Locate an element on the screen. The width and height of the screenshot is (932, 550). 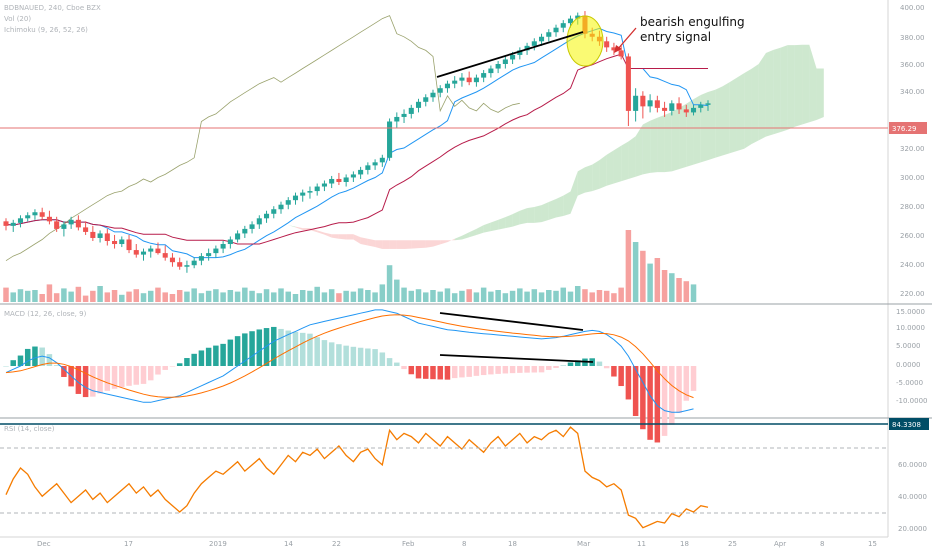
price-divergence-line is located at coordinates (510, 54).